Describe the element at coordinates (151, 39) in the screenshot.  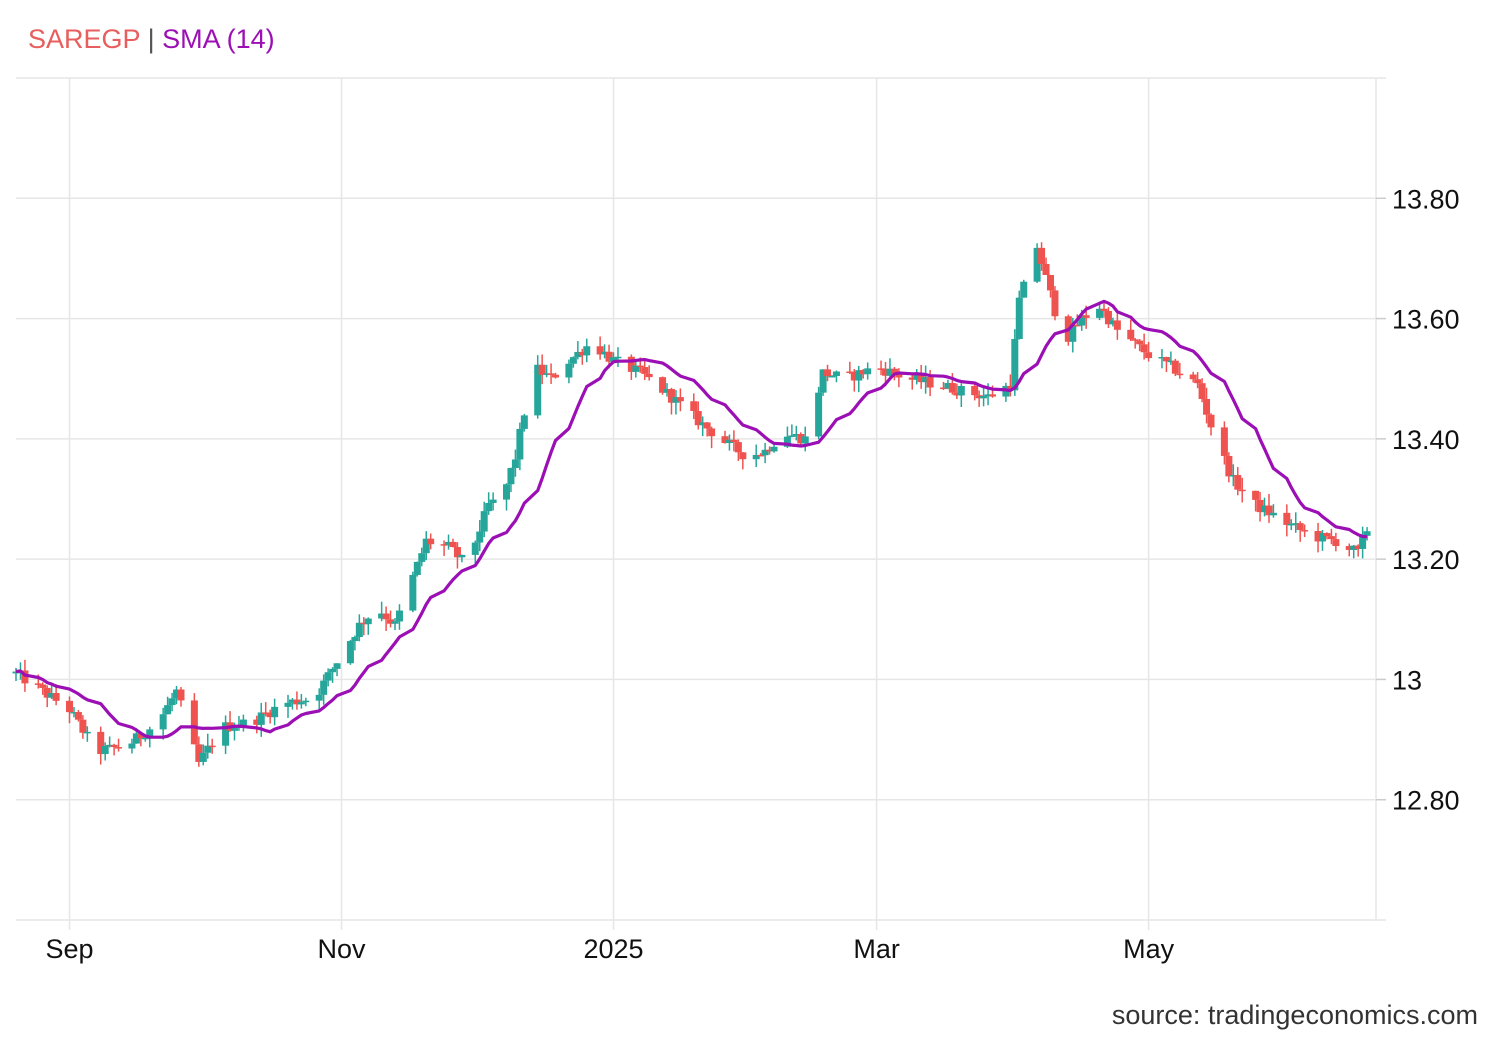
I see `chart-legend: SAREGP | SMA (14)` at that location.